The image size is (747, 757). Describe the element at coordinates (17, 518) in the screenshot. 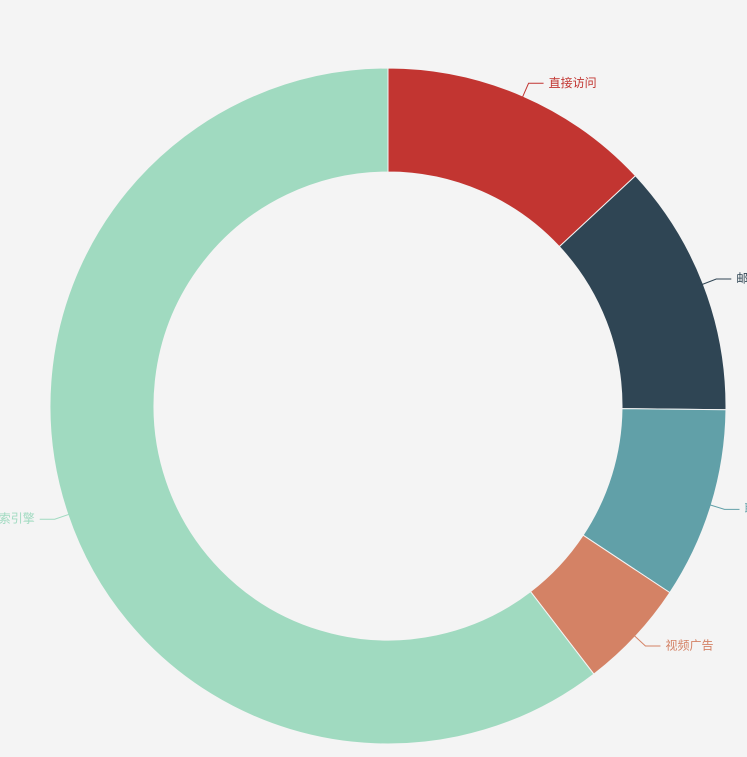

I see `slice-label: 搜索引擎` at that location.